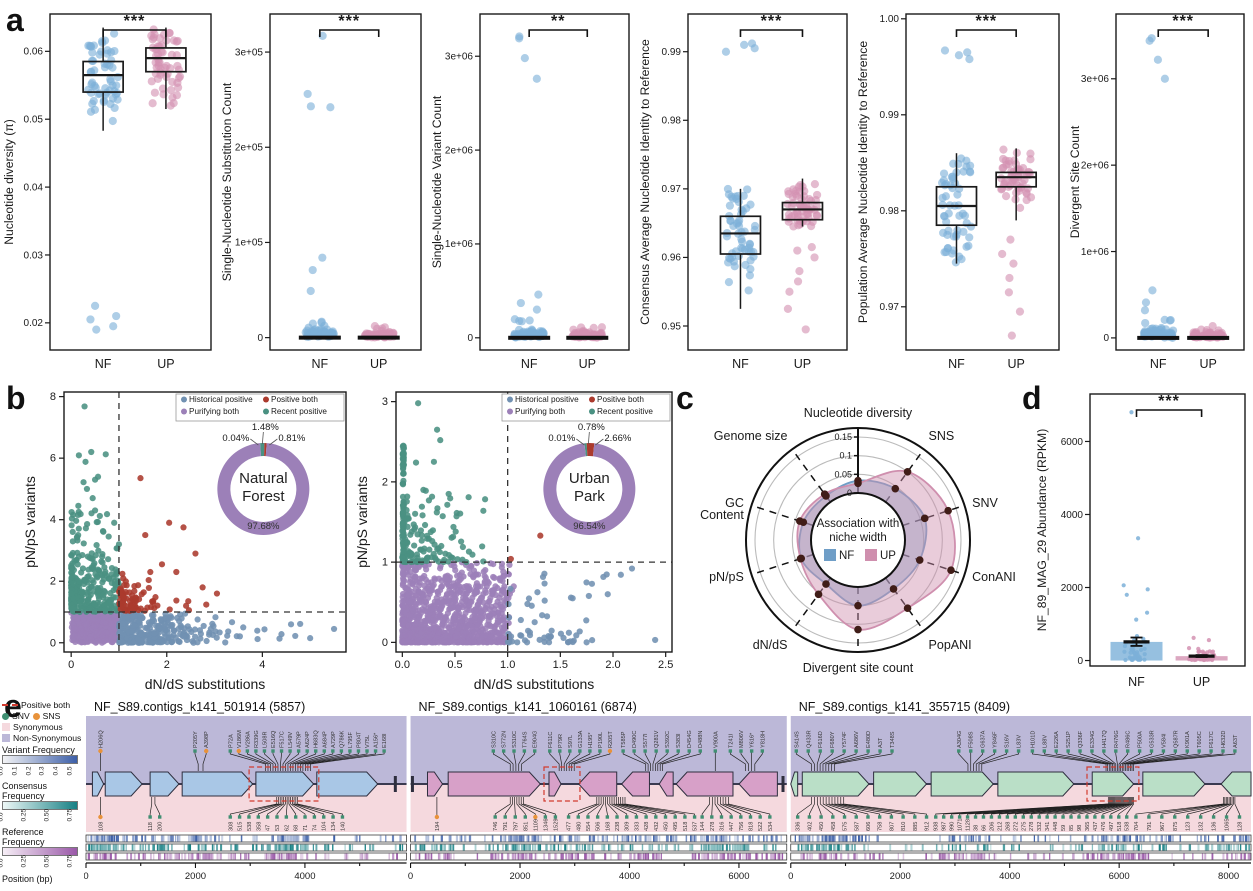 The height and width of the screenshot is (891, 1253). Describe the element at coordinates (858, 413) in the screenshot. I see `svg-text: Nucleotide diversity` at that location.